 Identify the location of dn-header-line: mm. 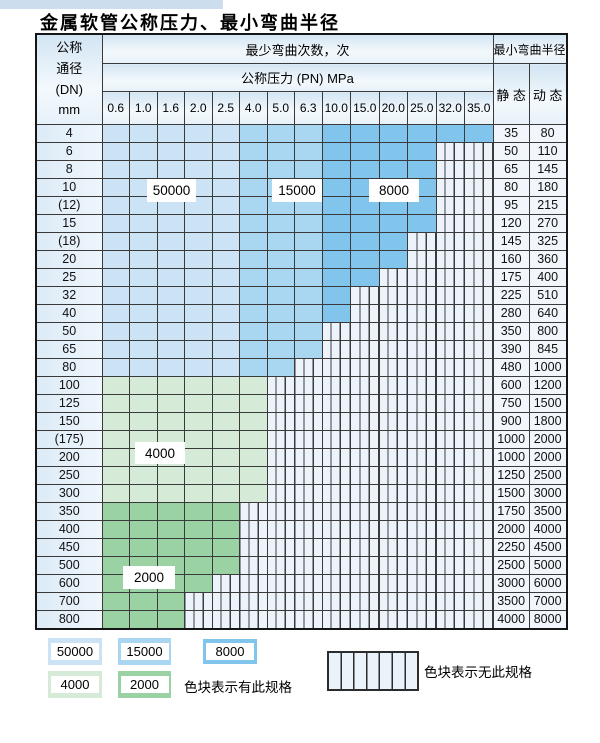
(69, 110).